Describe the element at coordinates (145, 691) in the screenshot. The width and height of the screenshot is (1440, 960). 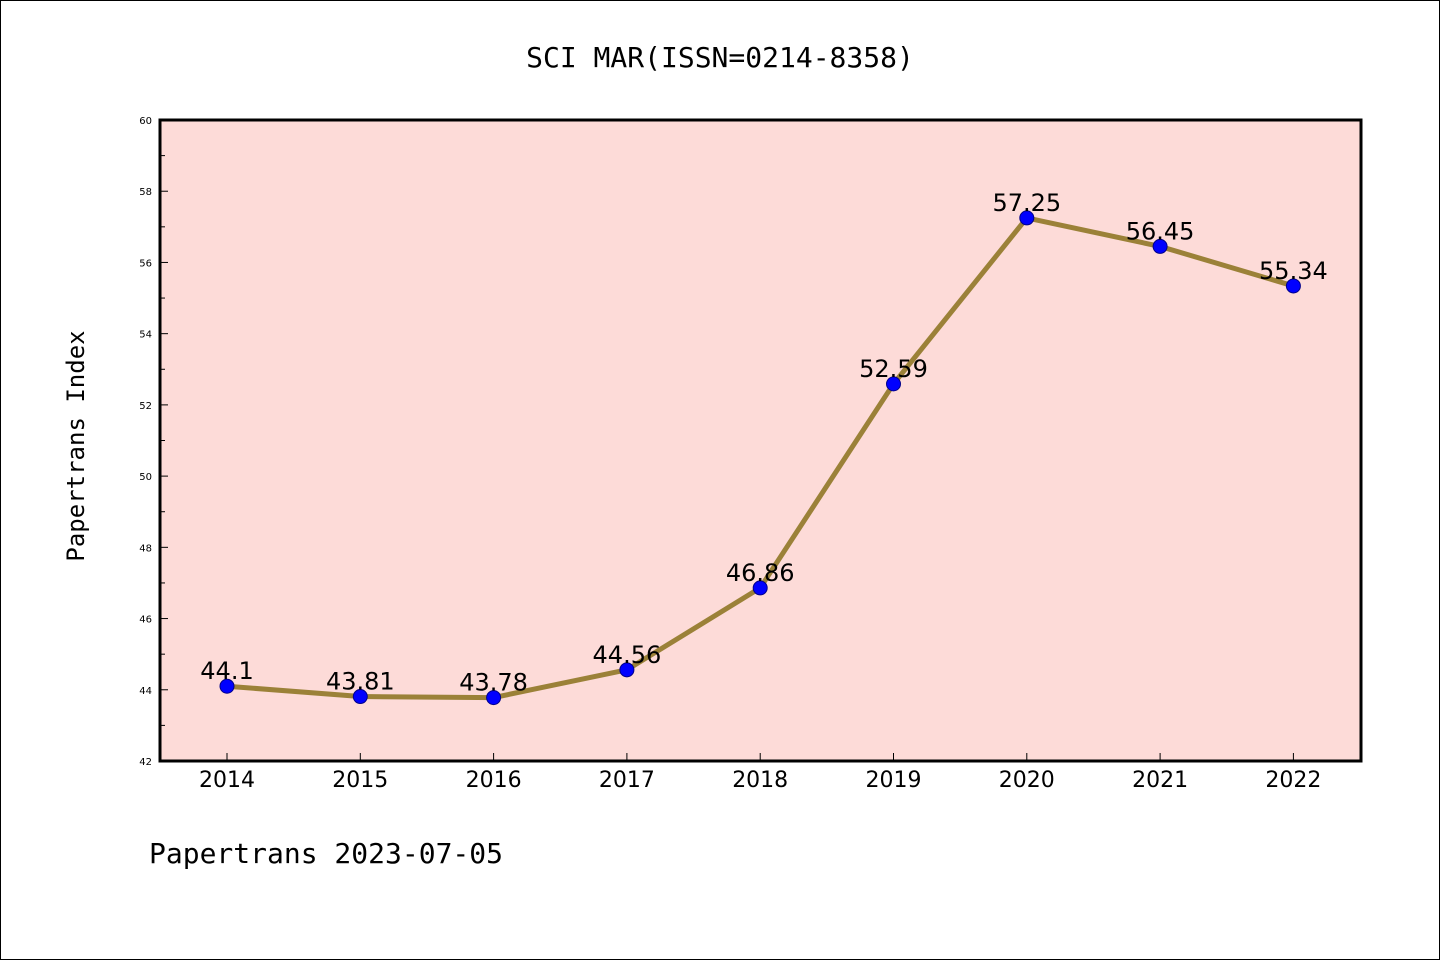
I see `y-tick-label: 44` at that location.